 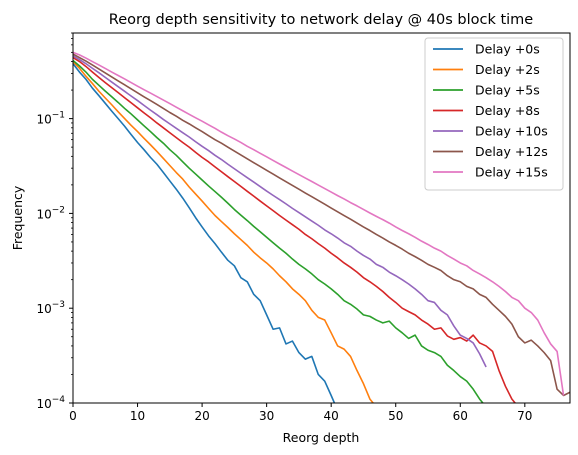 I want to click on x-tick-label: 10, so click(x=137, y=416).